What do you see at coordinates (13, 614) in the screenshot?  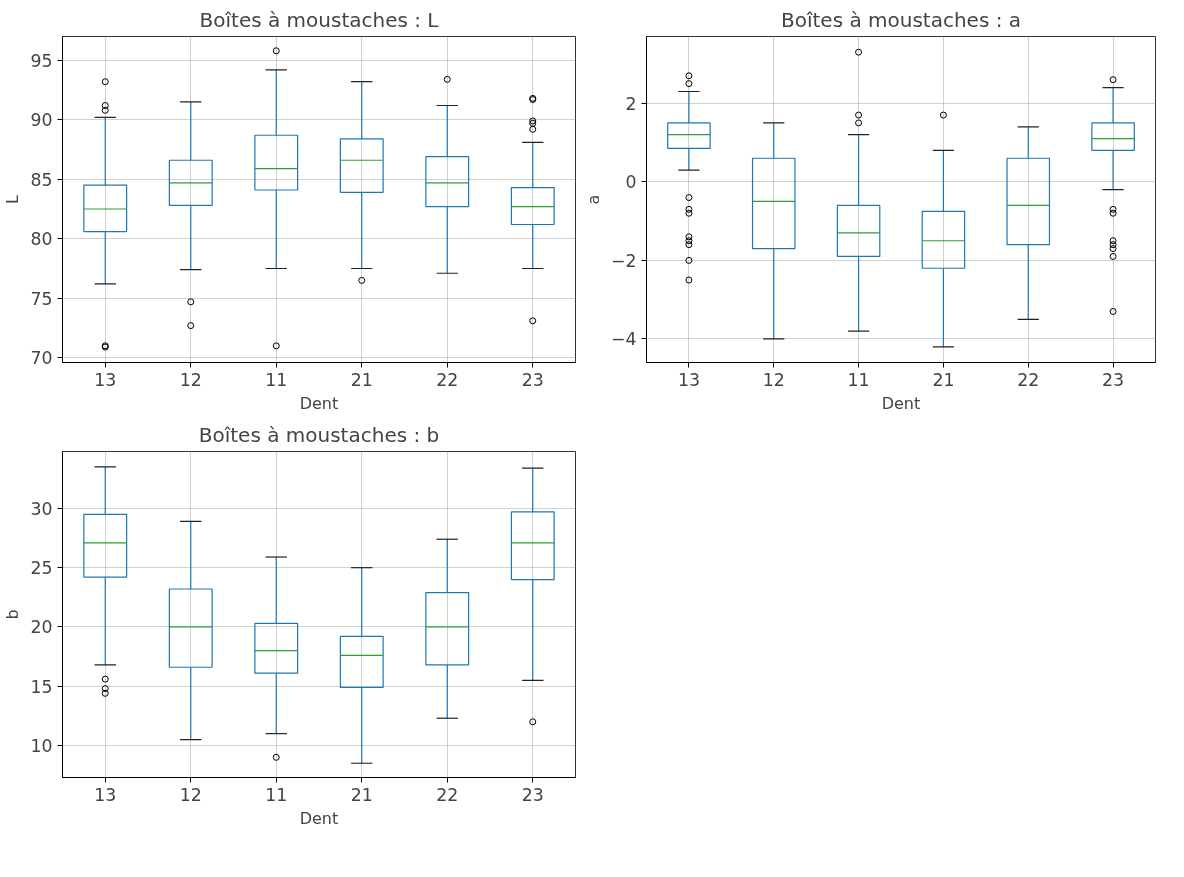 I see `y-axis-title: b` at bounding box center [13, 614].